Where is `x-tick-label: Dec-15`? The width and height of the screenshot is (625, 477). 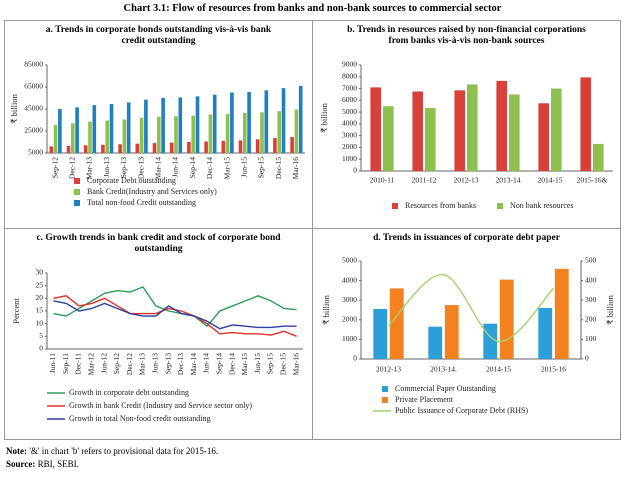 x-tick-label: Dec-15 is located at coordinates (283, 364).